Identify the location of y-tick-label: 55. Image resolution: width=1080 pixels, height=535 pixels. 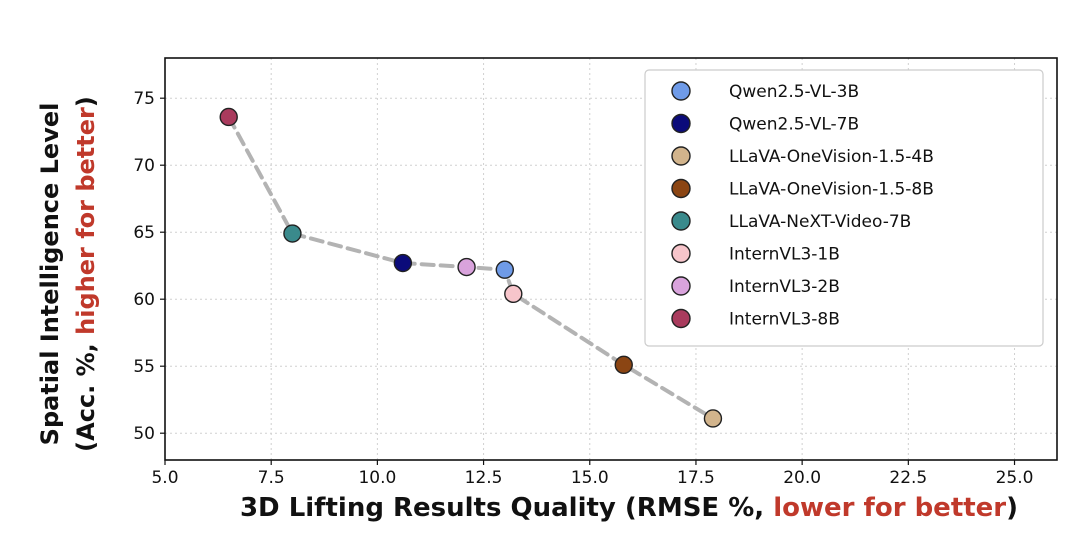
(144, 367).